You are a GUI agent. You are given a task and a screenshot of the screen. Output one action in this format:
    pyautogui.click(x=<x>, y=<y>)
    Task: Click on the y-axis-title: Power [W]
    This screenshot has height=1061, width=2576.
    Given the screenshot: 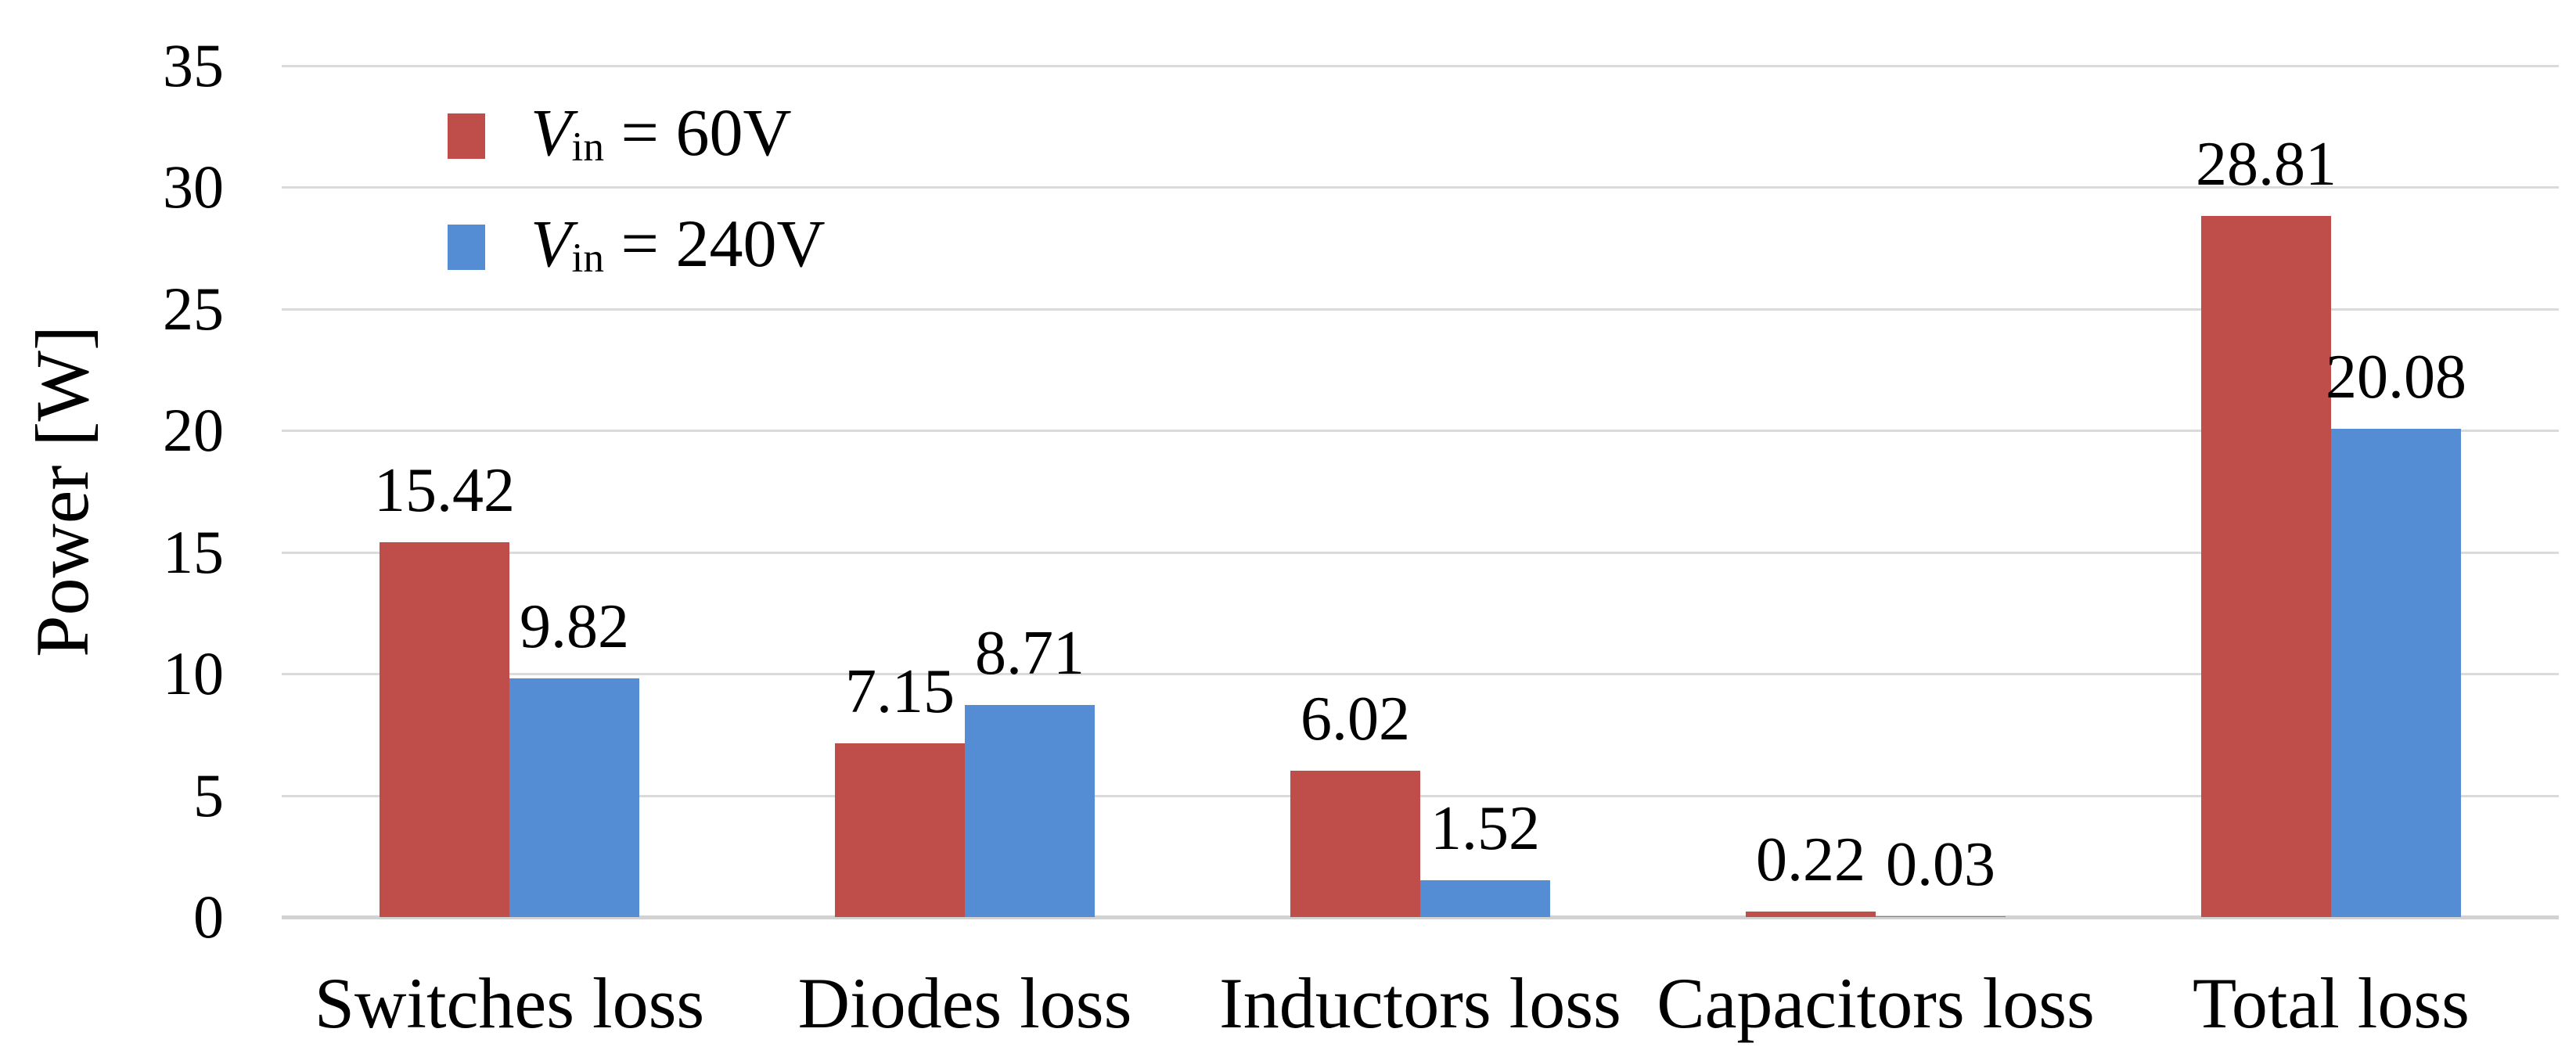 What is the action you would take?
    pyautogui.click(x=62, y=491)
    